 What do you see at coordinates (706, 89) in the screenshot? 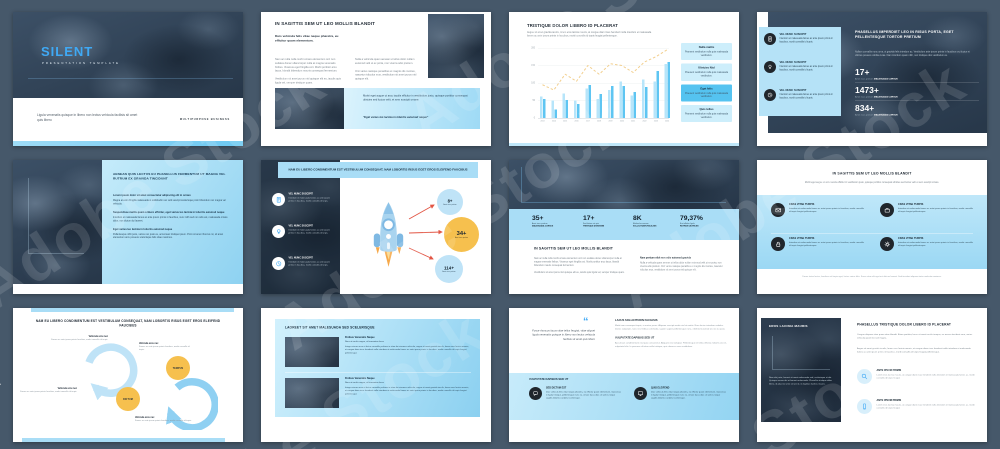
I see `card-title: Eget felis` at bounding box center [706, 89].